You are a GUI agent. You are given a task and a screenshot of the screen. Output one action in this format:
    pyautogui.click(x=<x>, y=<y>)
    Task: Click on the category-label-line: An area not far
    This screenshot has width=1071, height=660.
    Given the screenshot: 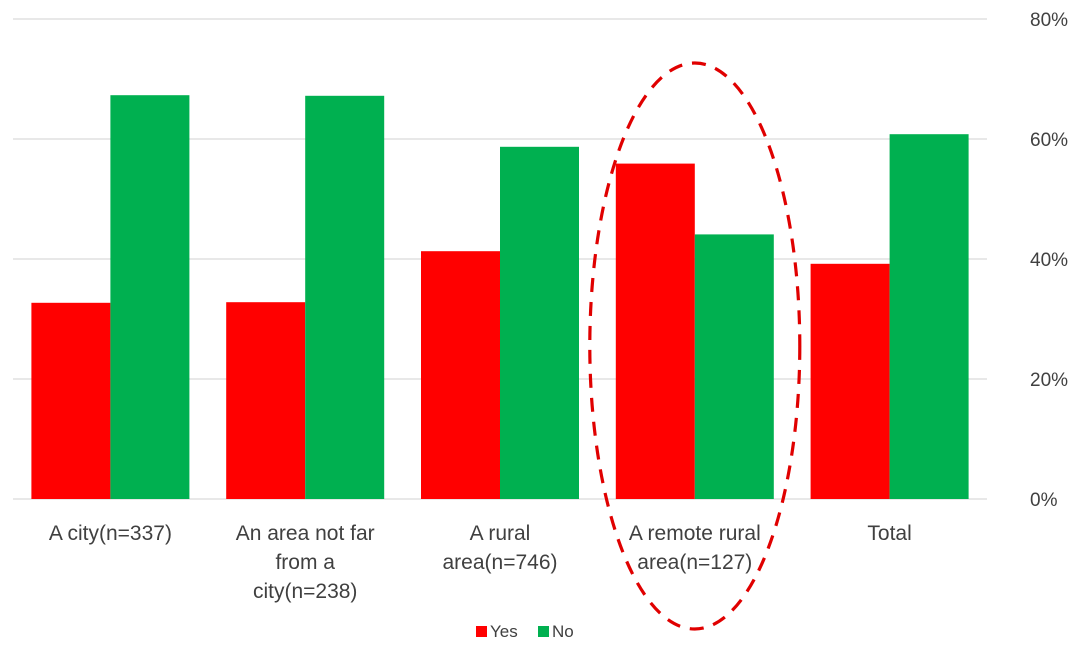 What is the action you would take?
    pyautogui.click(x=305, y=533)
    